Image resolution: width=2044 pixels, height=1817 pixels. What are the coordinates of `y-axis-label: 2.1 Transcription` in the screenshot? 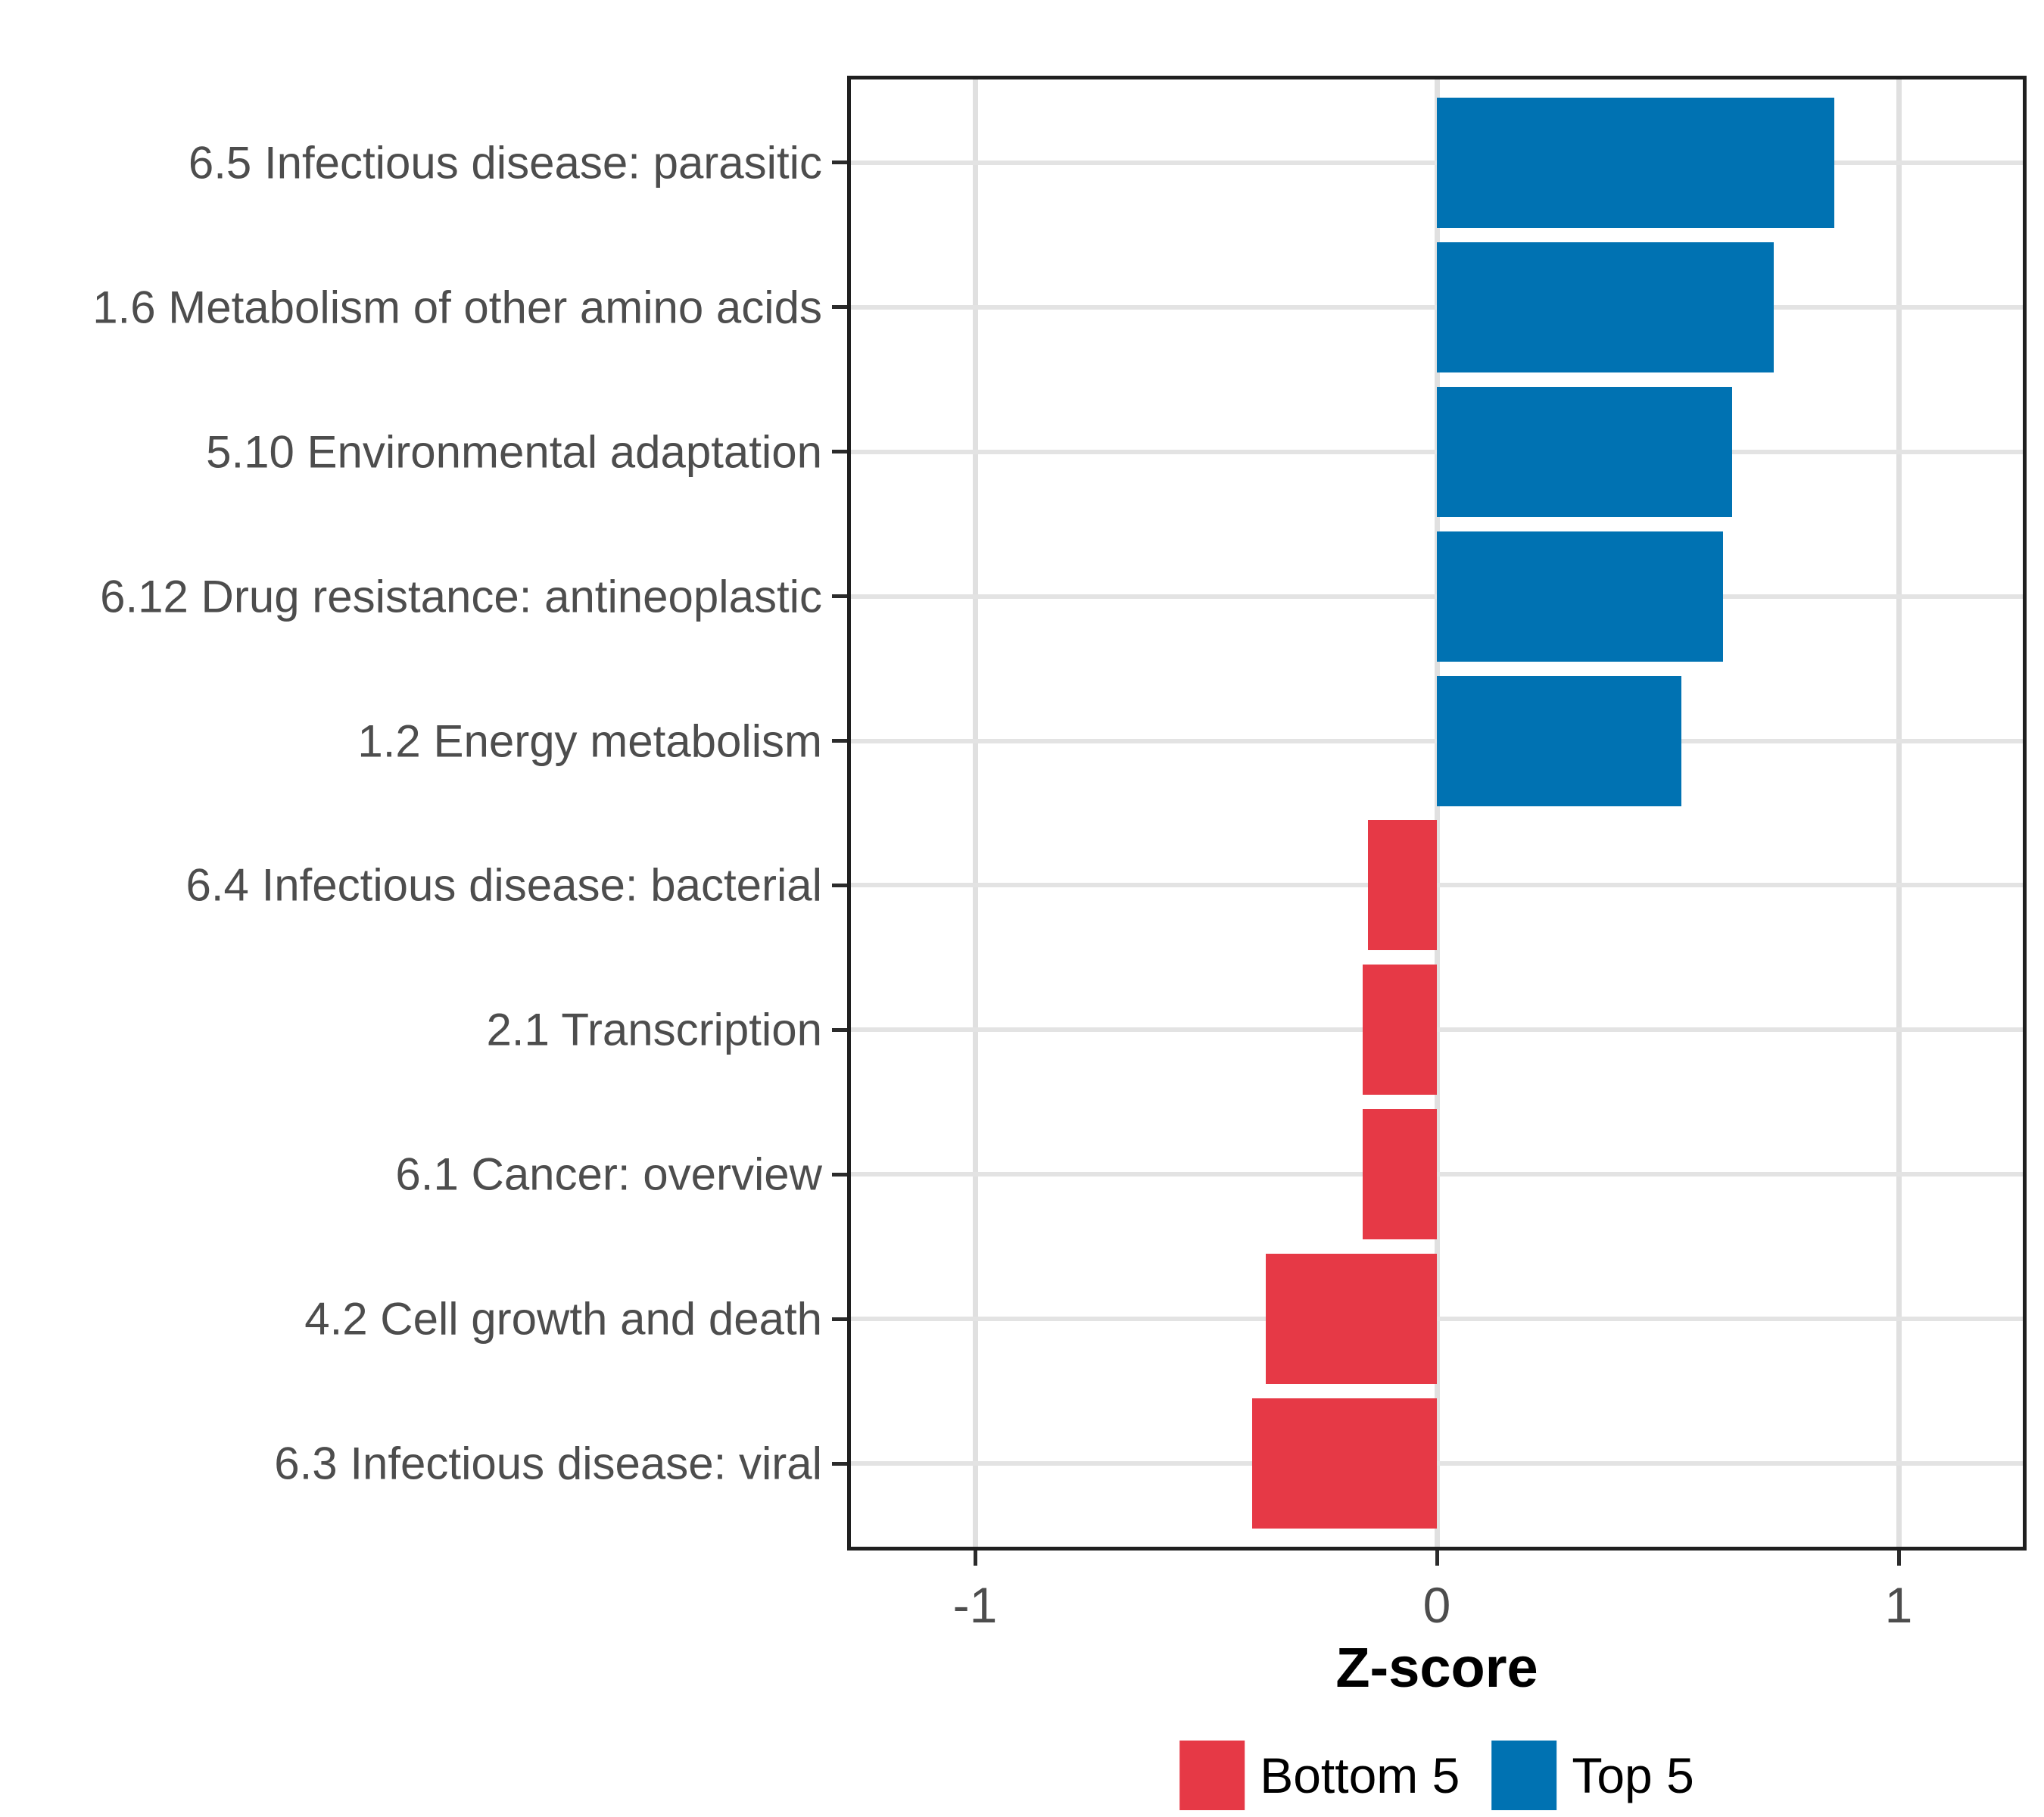 It's located at (654, 1029).